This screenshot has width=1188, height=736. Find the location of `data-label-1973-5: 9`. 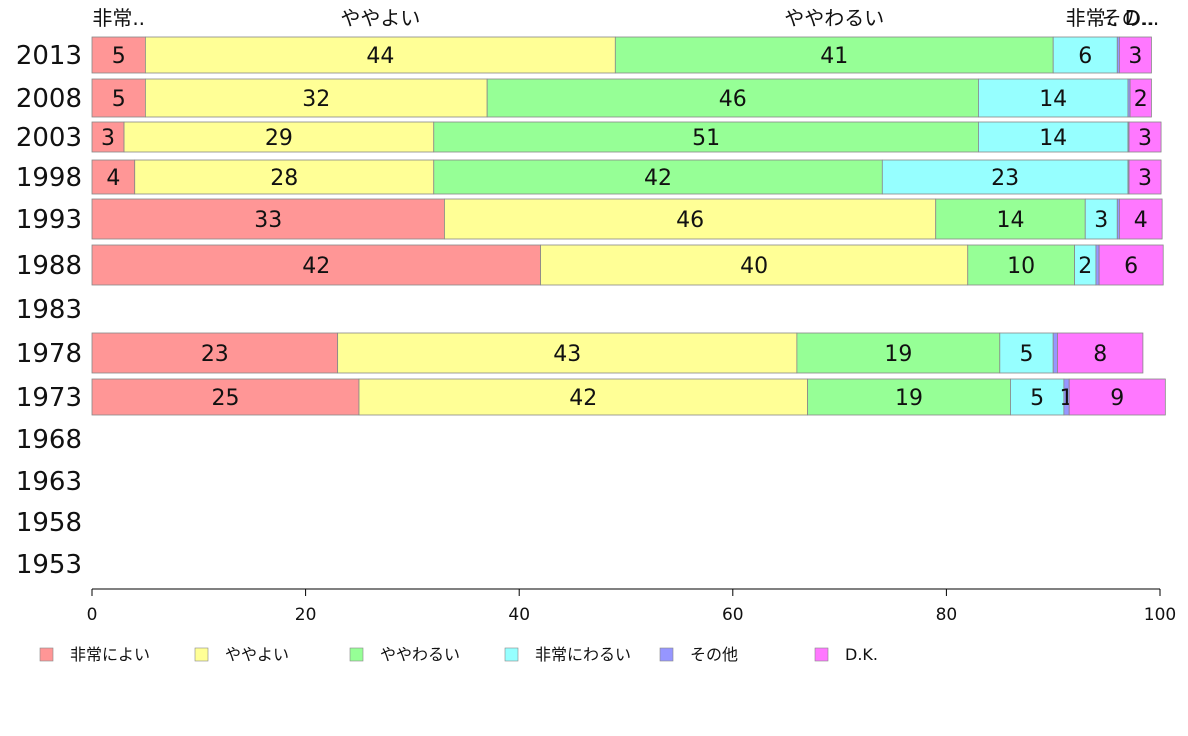

data-label-1973-5: 9 is located at coordinates (1117, 398).